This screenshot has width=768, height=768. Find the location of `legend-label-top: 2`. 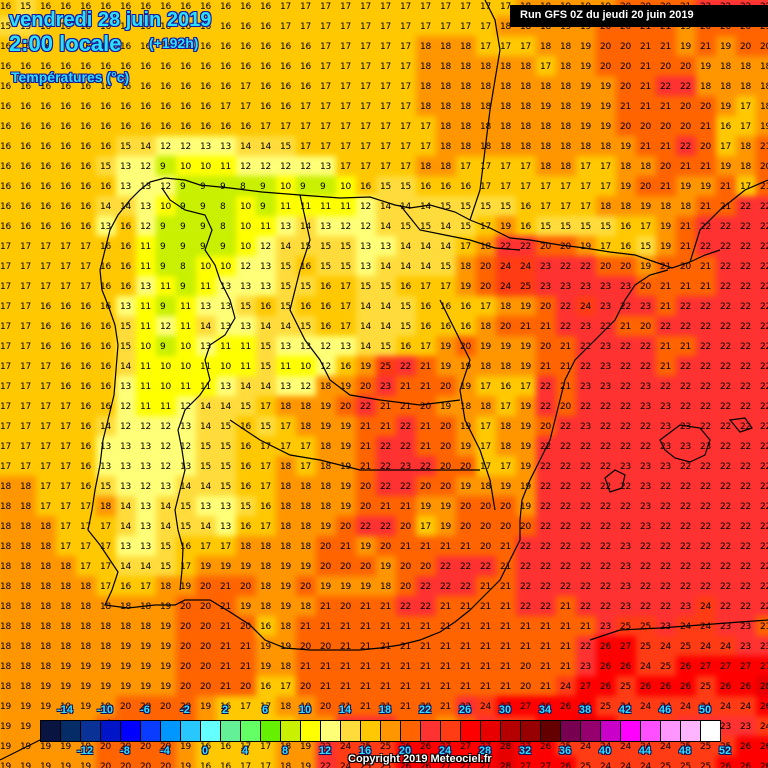

legend-label-top: 2 is located at coordinates (225, 710).